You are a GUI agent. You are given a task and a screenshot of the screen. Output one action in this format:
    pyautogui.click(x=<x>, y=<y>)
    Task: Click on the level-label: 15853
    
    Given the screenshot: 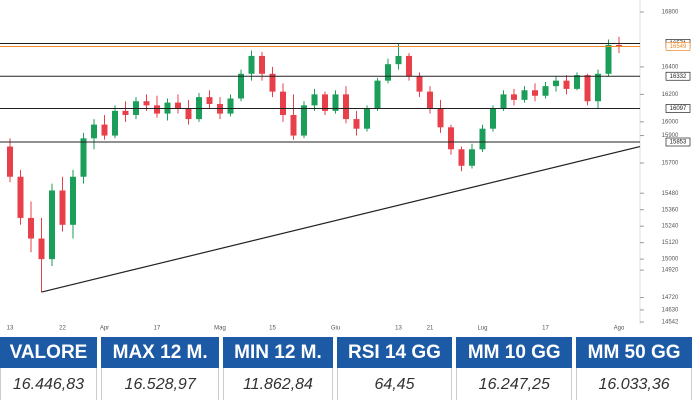 What is the action you would take?
    pyautogui.click(x=678, y=143)
    